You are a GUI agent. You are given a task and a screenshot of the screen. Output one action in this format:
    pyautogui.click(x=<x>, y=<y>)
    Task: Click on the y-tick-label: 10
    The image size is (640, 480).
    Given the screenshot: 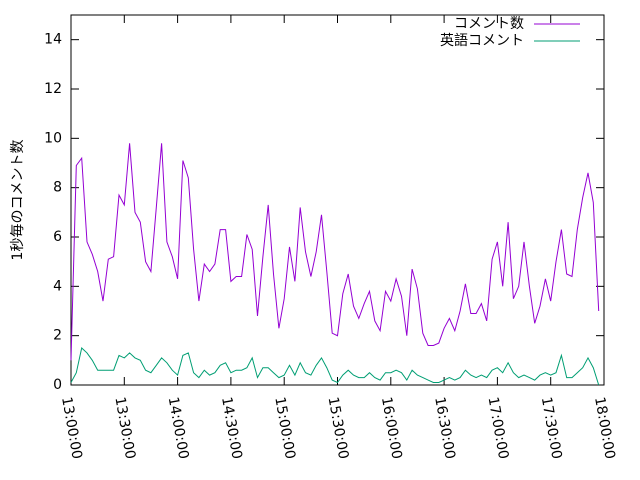 What is the action you would take?
    pyautogui.click(x=53, y=138)
    